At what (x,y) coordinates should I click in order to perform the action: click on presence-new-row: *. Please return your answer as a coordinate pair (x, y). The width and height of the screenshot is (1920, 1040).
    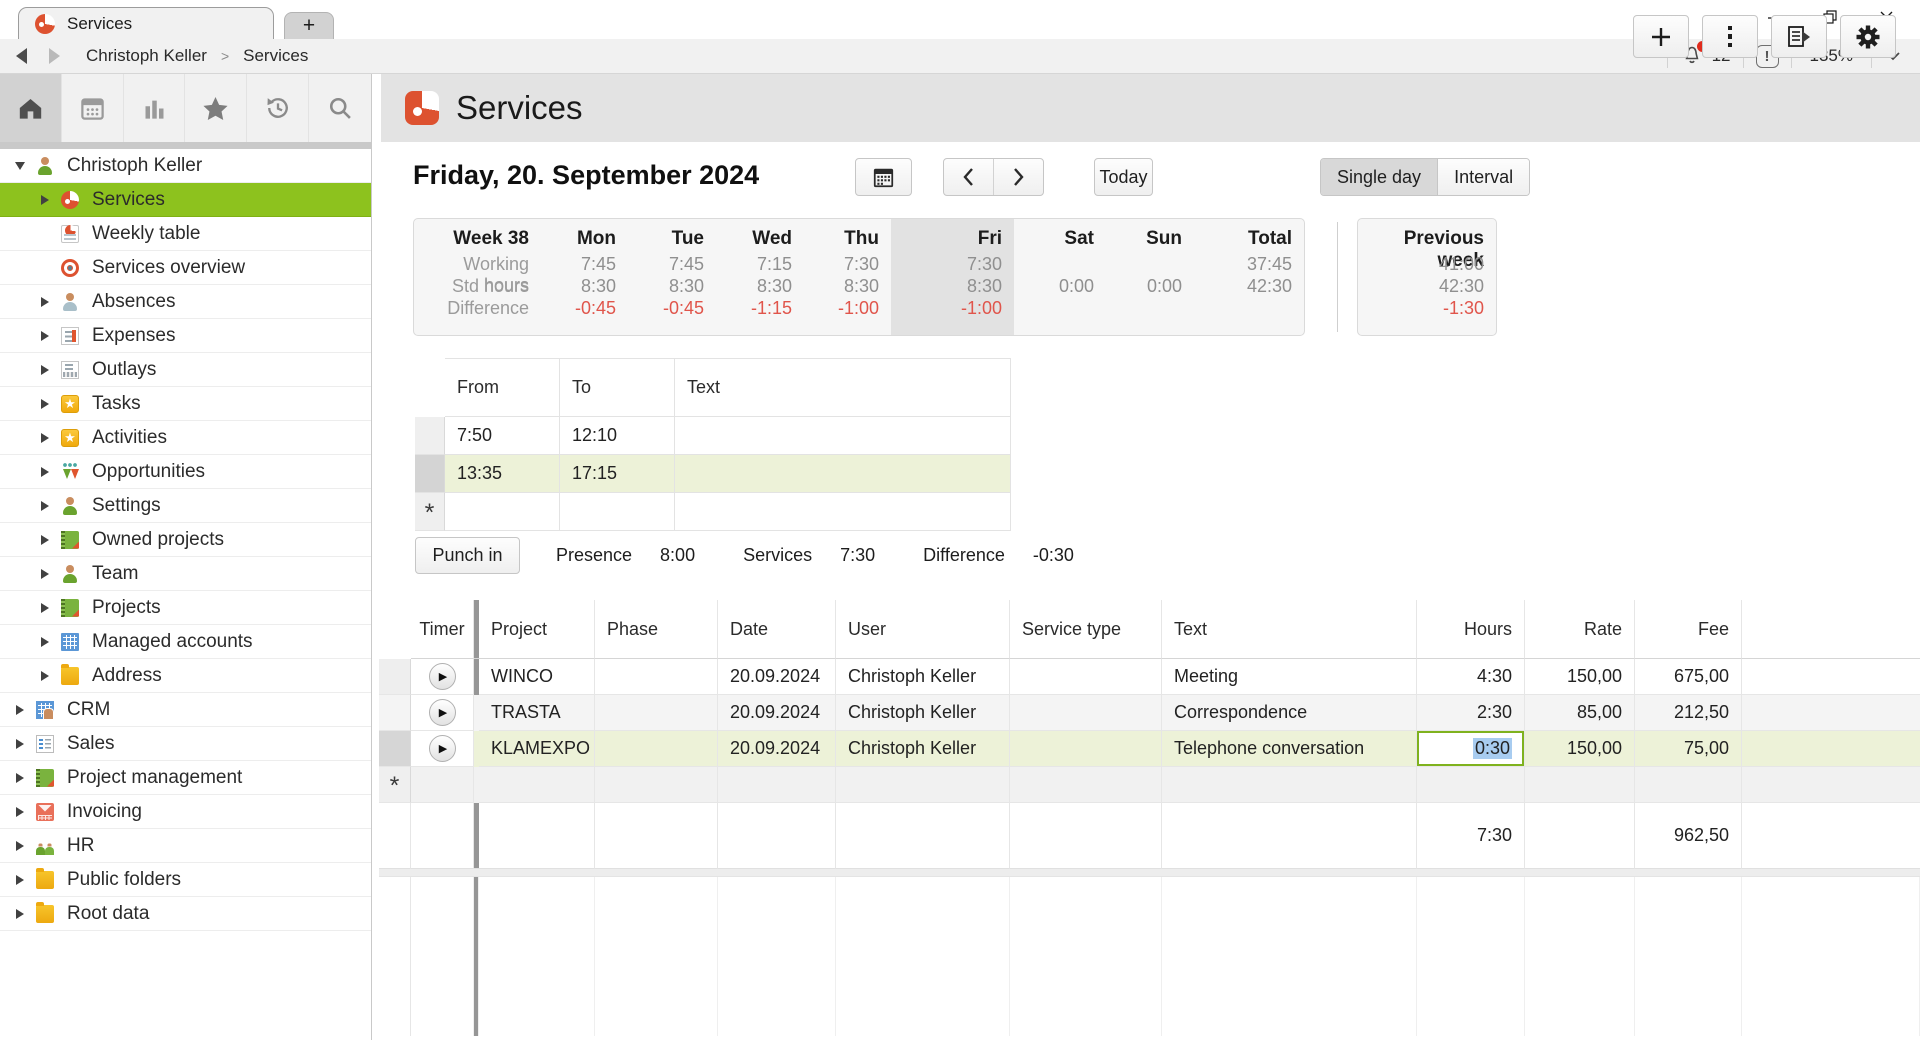
    Looking at the image, I should click on (713, 512).